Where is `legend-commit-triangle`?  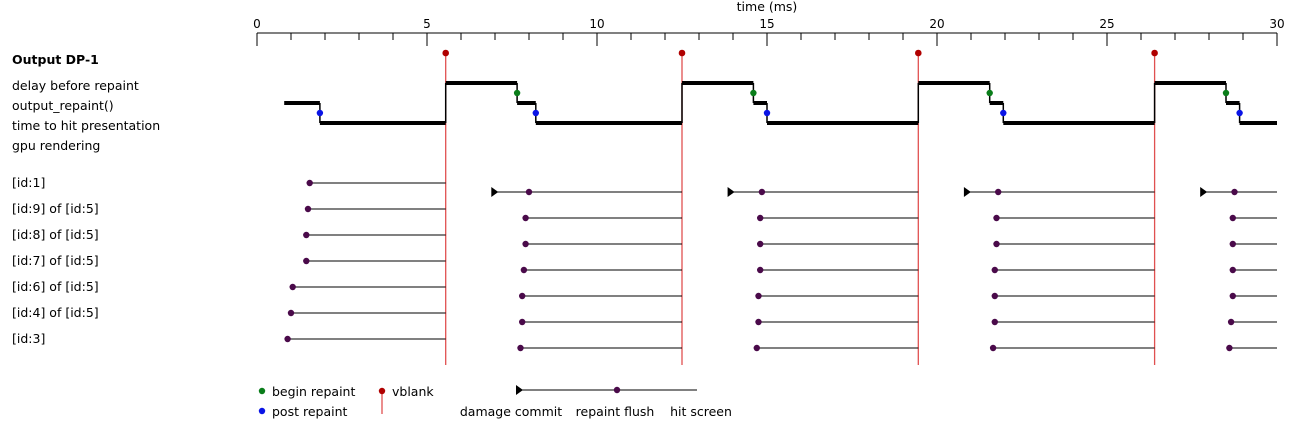
legend-commit-triangle is located at coordinates (519, 390).